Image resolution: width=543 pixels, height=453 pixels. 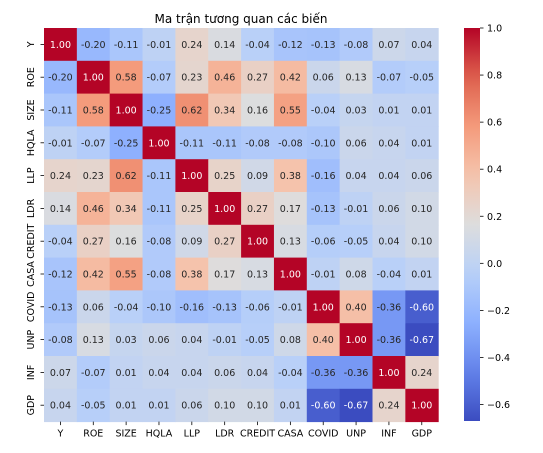 What do you see at coordinates (290, 45) in the screenshot?
I see `cell-value-label: -0.12` at bounding box center [290, 45].